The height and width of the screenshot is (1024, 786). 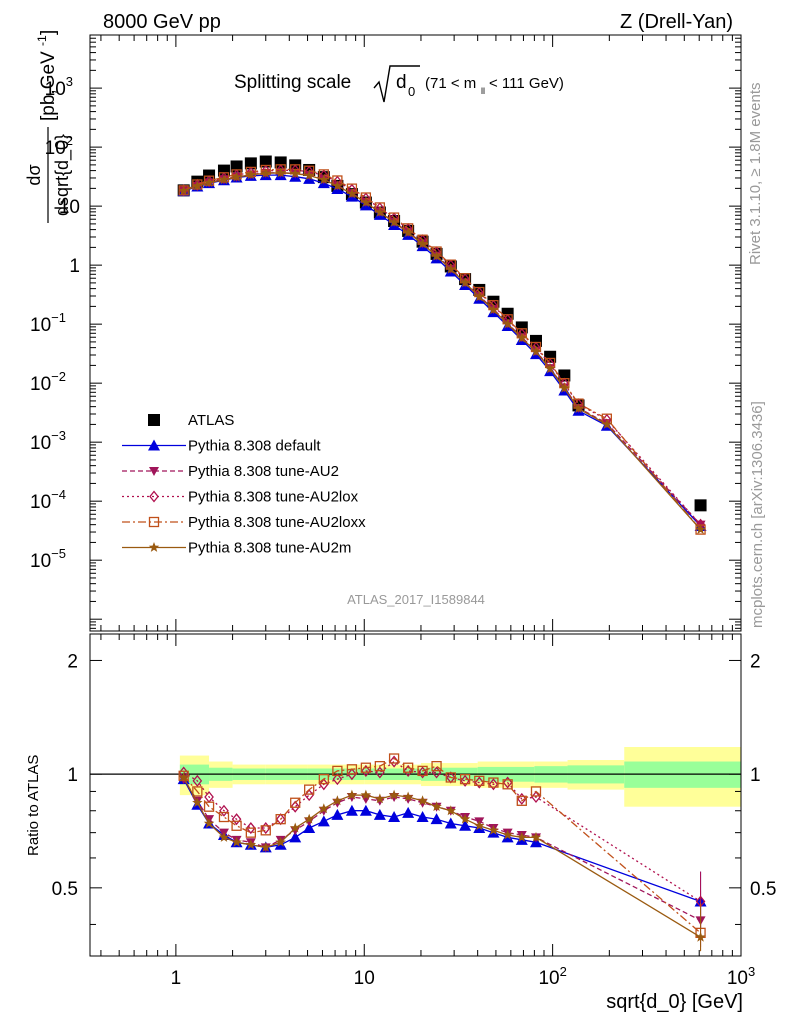 I want to click on range-sub: ll, so click(x=483, y=91).